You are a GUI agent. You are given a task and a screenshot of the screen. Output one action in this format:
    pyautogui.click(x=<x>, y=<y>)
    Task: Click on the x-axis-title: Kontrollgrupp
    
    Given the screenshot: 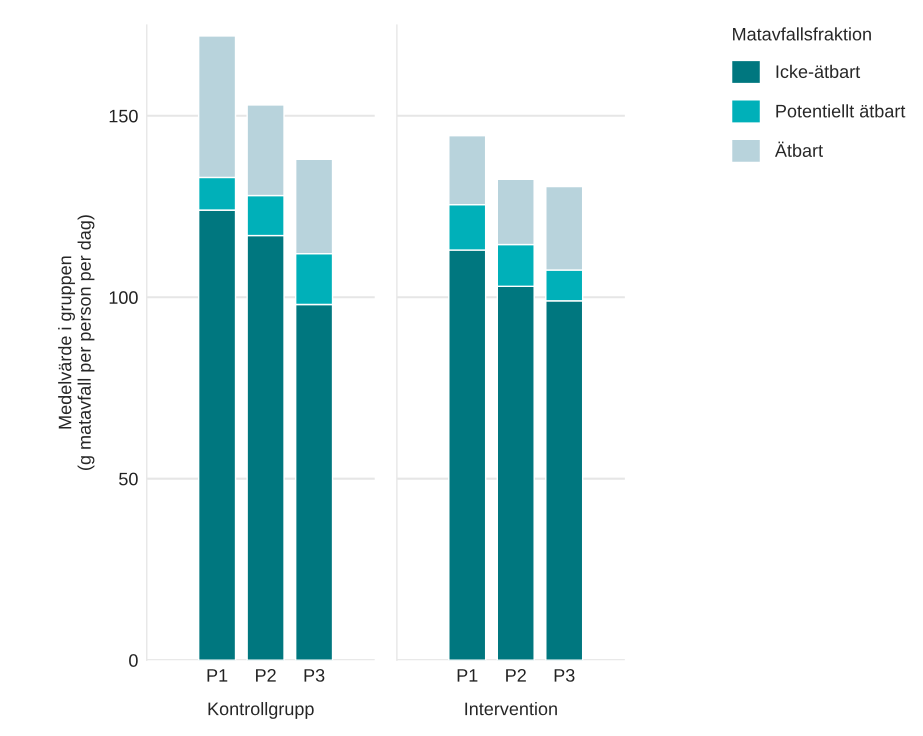 What is the action you would take?
    pyautogui.click(x=261, y=710)
    